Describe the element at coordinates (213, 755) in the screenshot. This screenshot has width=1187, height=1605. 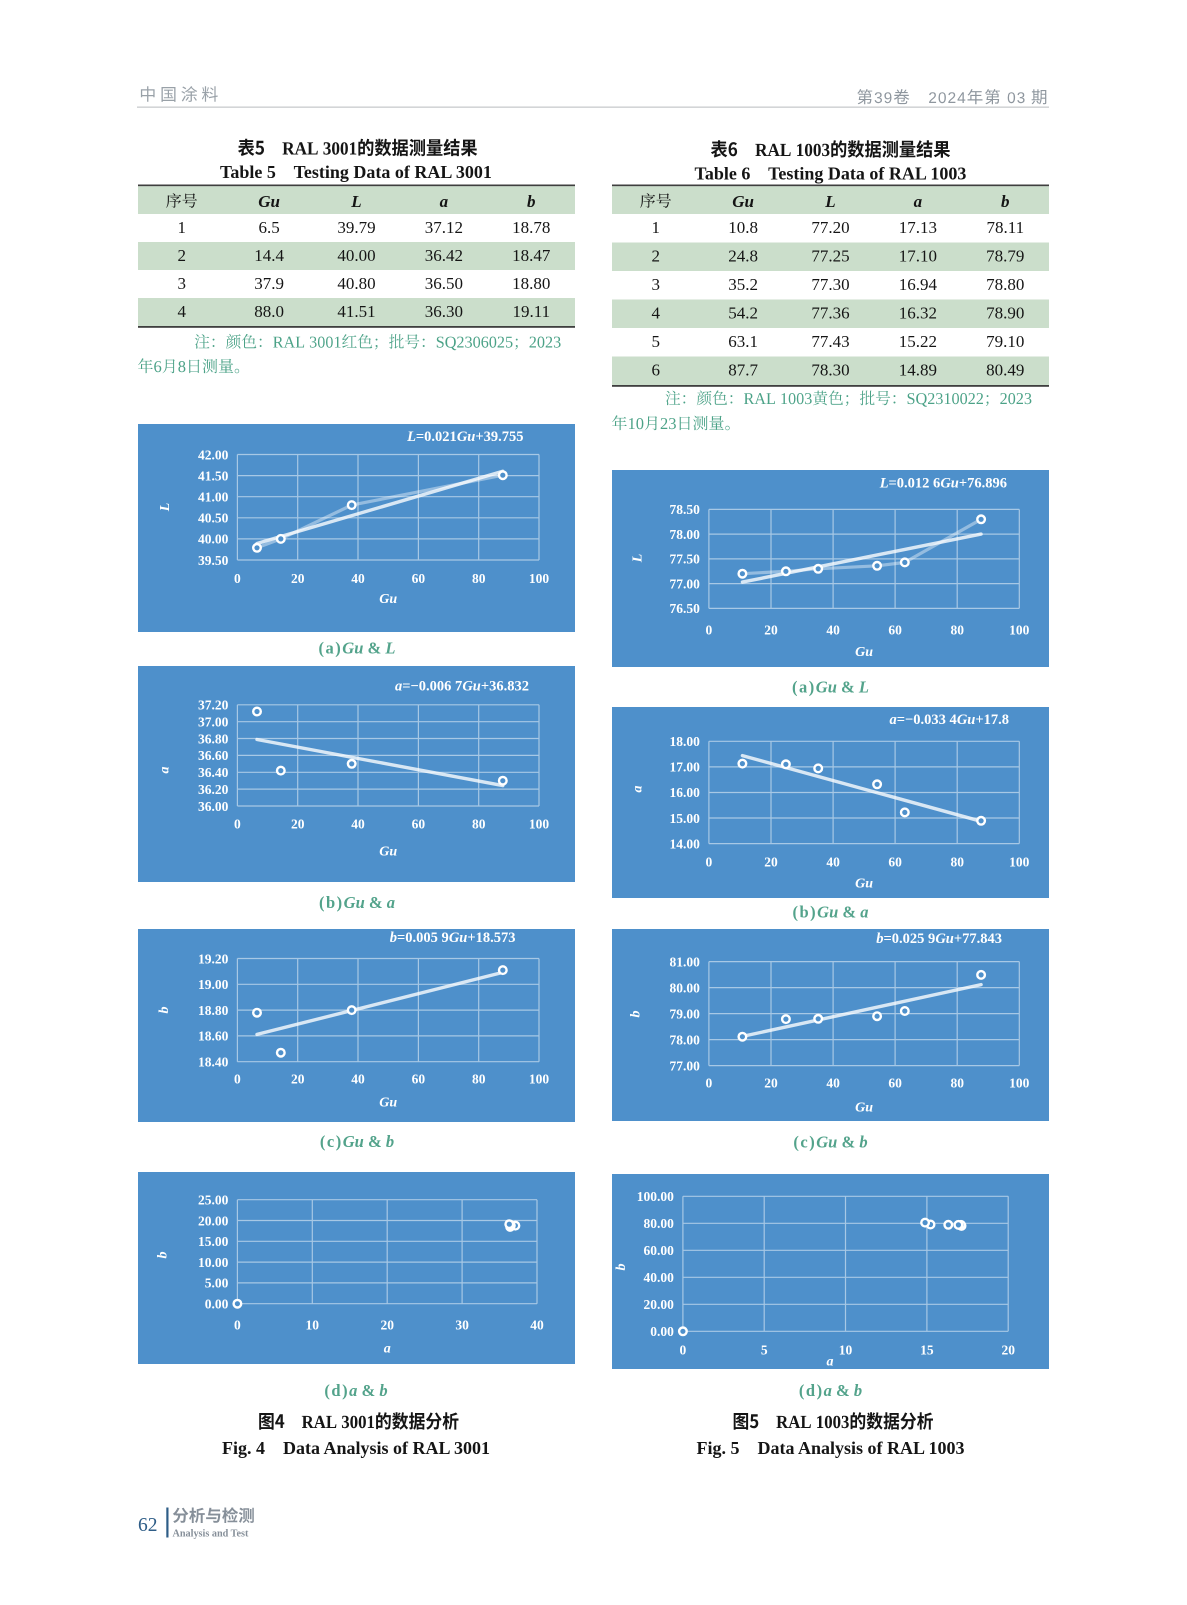
I see `svg-text: 36.60` at that location.